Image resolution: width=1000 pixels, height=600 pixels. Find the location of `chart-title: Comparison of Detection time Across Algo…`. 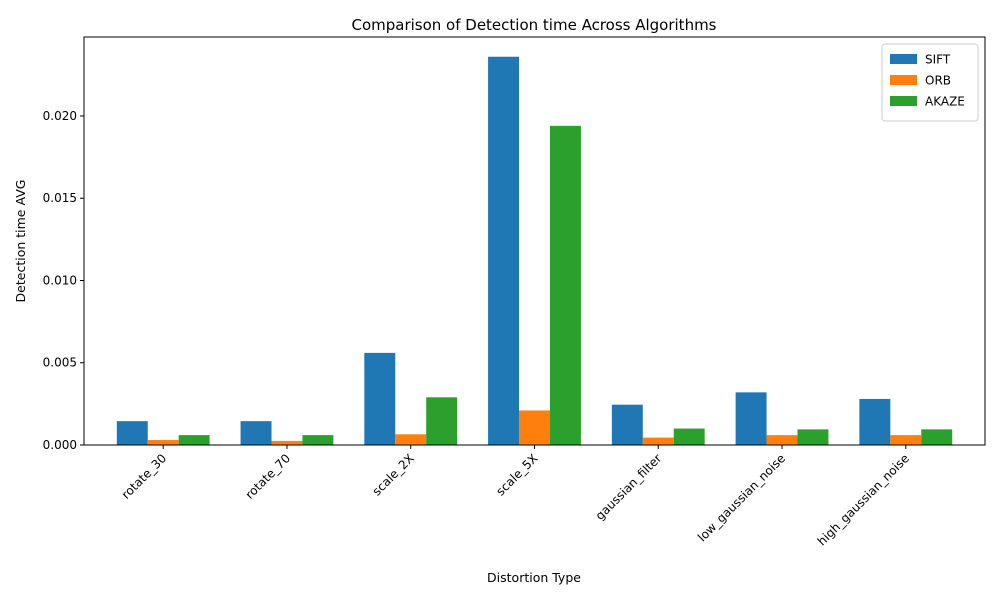

chart-title: Comparison of Detection time Across Algo… is located at coordinates (533, 25).